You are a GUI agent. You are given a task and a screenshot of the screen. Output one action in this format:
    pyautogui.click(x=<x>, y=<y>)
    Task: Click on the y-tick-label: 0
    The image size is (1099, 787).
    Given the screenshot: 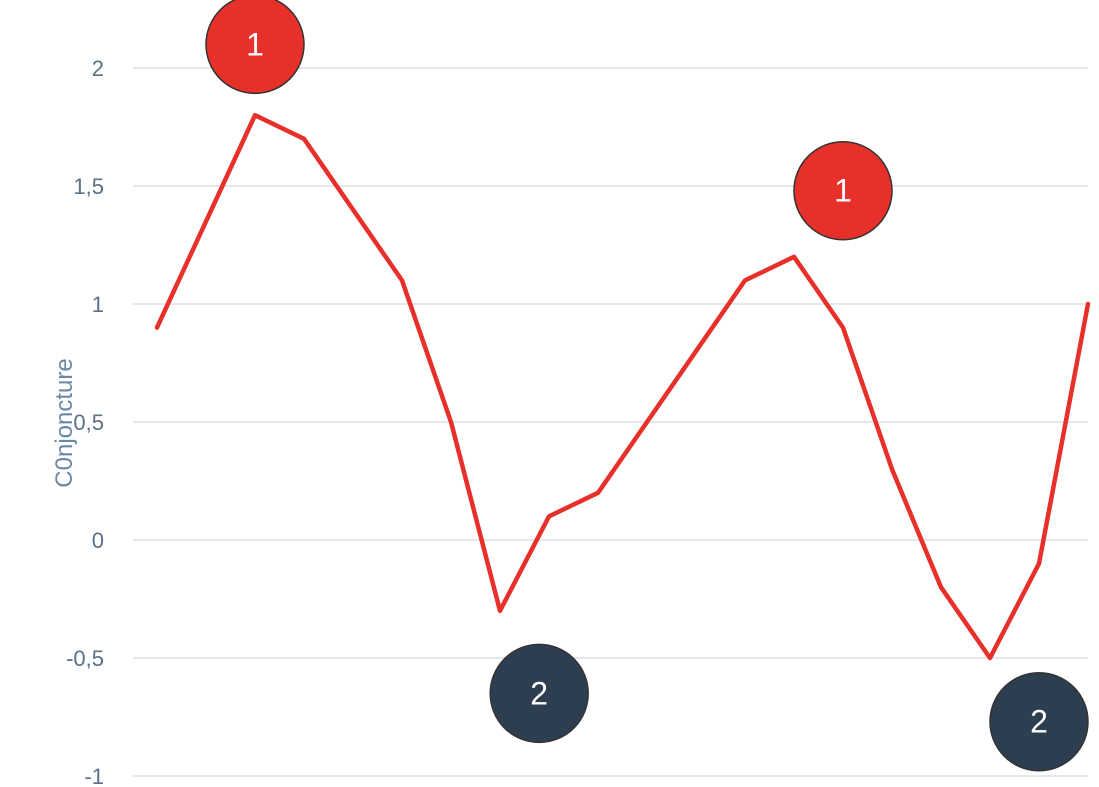 What is the action you would take?
    pyautogui.click(x=98, y=540)
    